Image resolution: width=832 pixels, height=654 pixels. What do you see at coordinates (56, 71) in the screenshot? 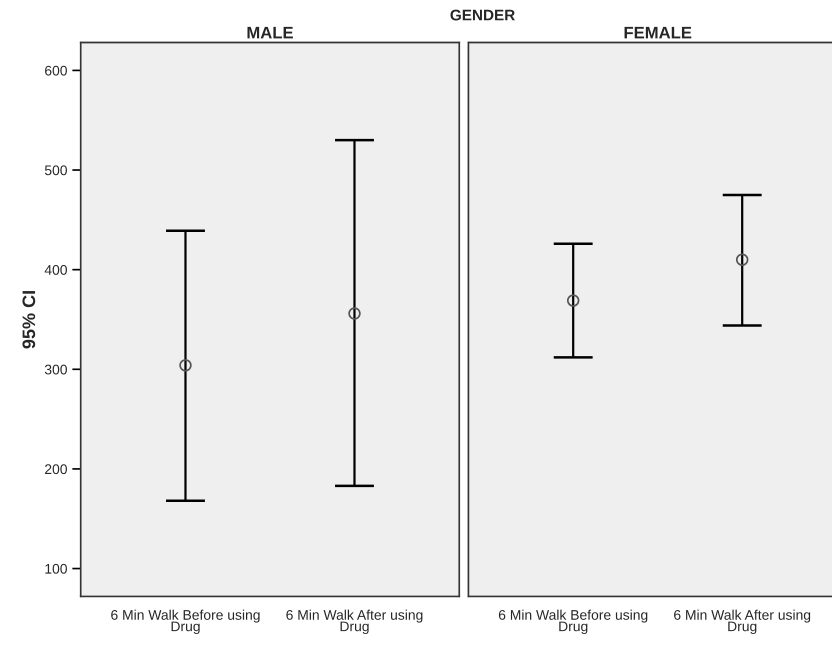
I see `y-tick-label: 600` at bounding box center [56, 71].